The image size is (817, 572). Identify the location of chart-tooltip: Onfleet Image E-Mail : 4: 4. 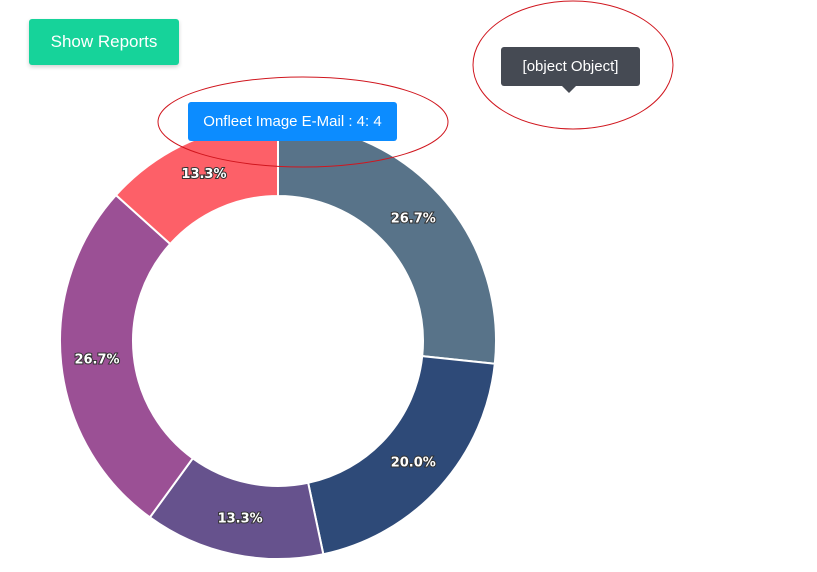
(292, 121).